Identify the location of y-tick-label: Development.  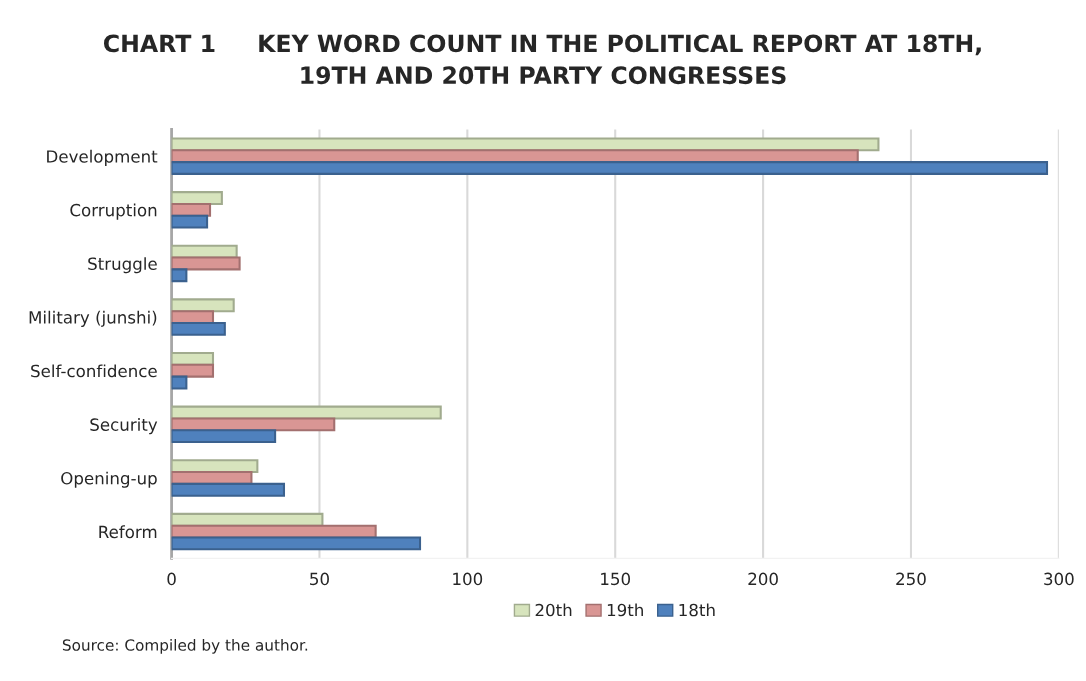
(102, 157).